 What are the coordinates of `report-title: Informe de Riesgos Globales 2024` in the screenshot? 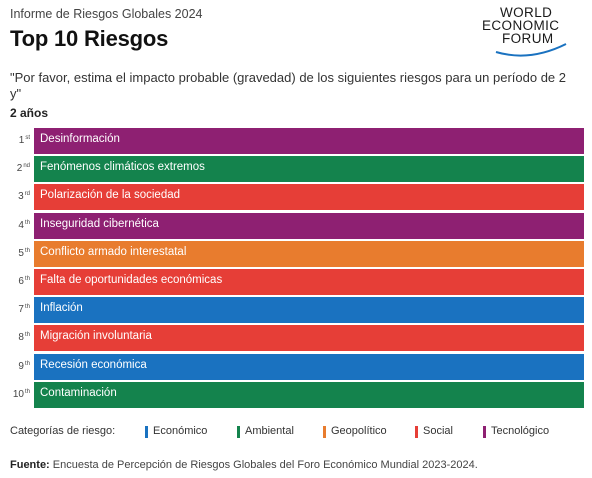 It's located at (106, 14).